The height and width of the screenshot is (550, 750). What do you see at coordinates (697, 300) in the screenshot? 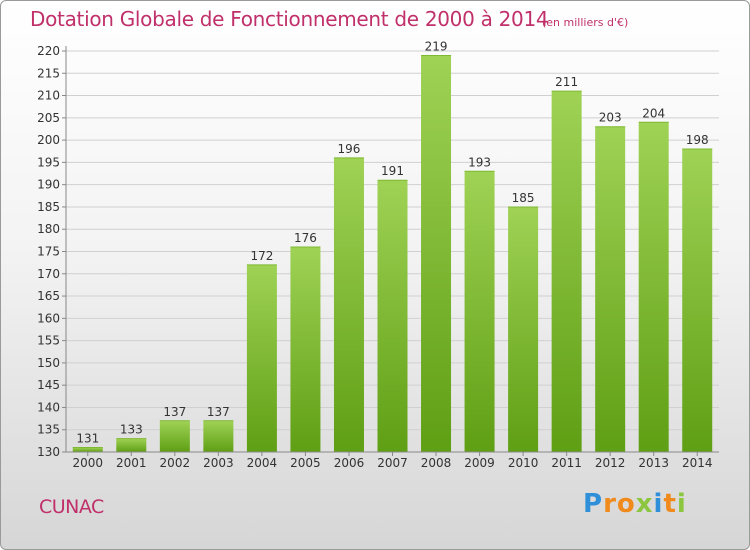
I see `bar-2014` at bounding box center [697, 300].